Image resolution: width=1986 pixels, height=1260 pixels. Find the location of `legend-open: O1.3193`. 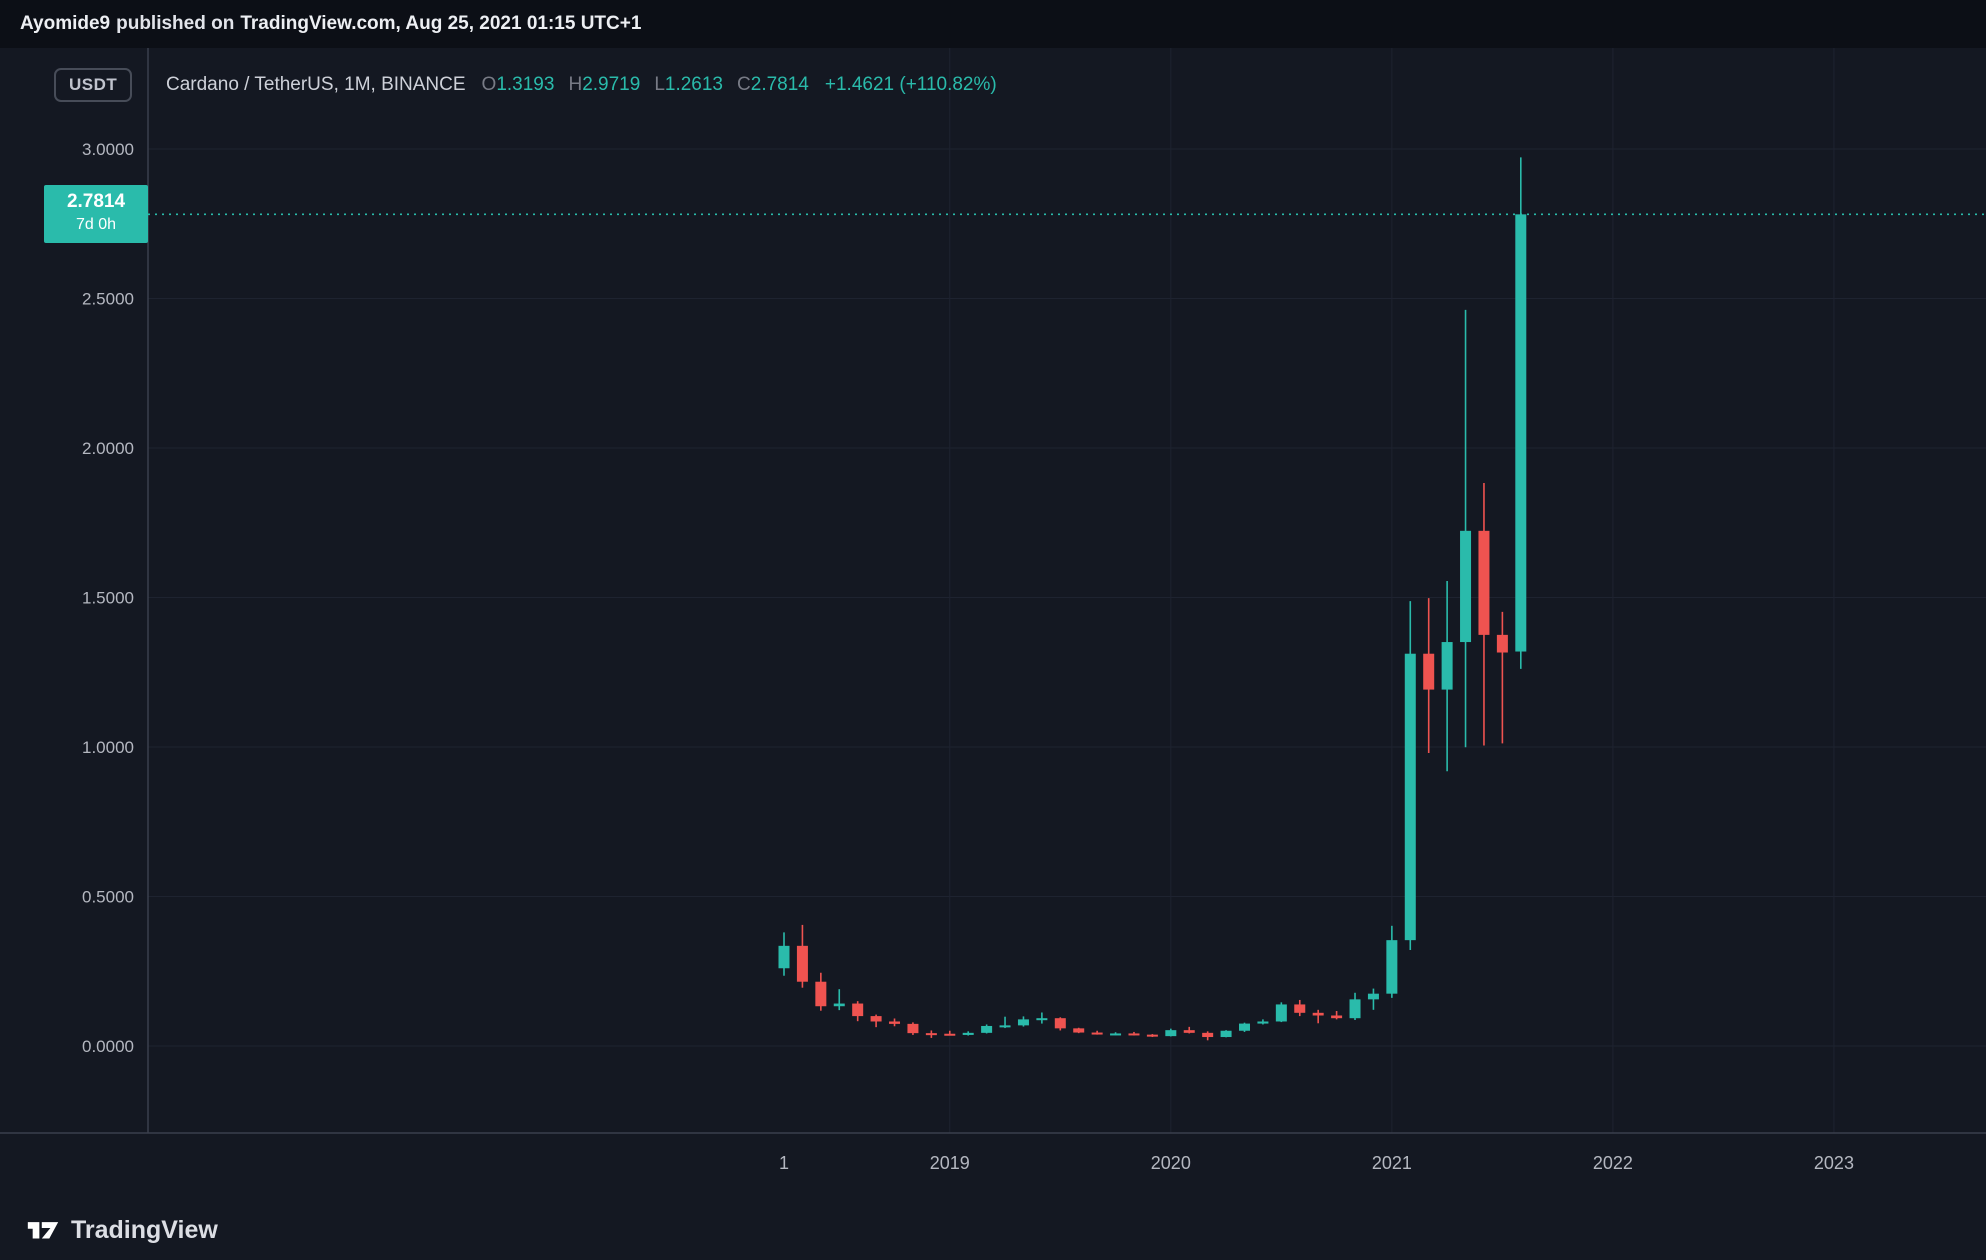

legend-open: O1.3193 is located at coordinates (518, 85).